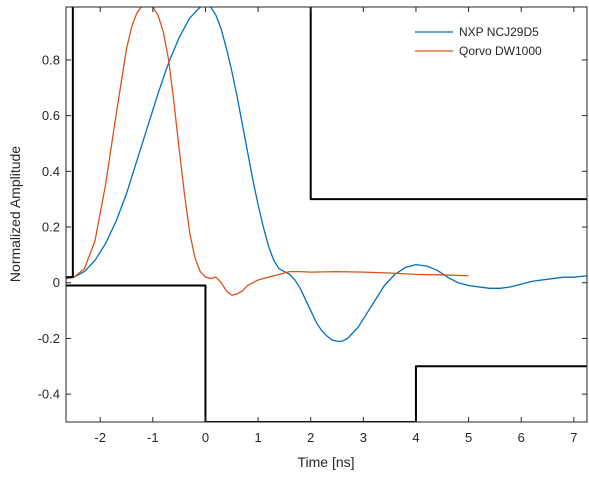  Describe the element at coordinates (153, 437) in the screenshot. I see `x-tick-label: -1` at that location.